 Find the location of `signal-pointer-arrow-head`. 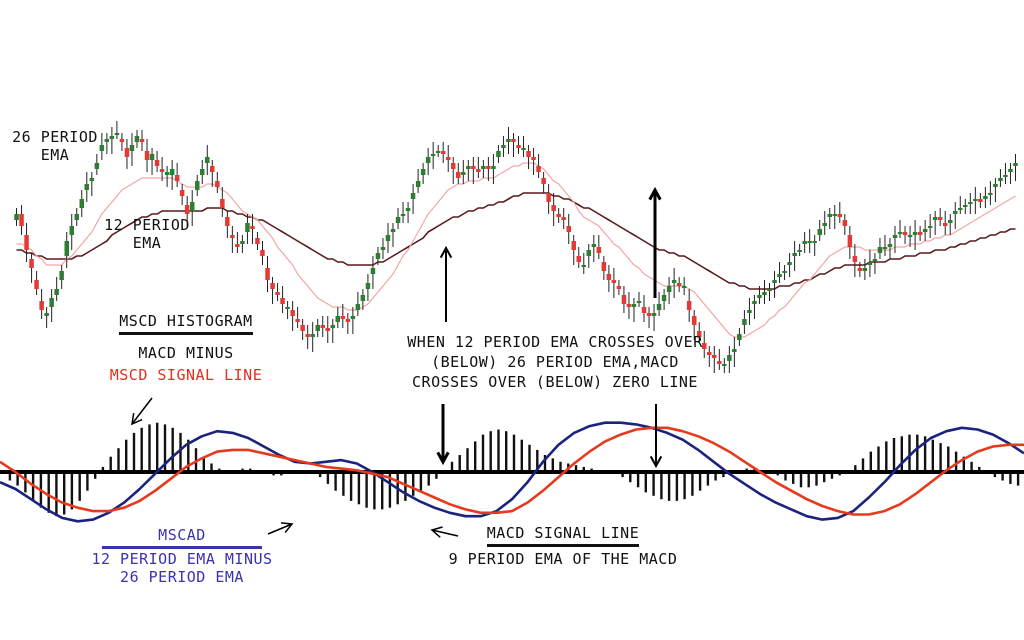

signal-pointer-arrow-head is located at coordinates (436, 532).